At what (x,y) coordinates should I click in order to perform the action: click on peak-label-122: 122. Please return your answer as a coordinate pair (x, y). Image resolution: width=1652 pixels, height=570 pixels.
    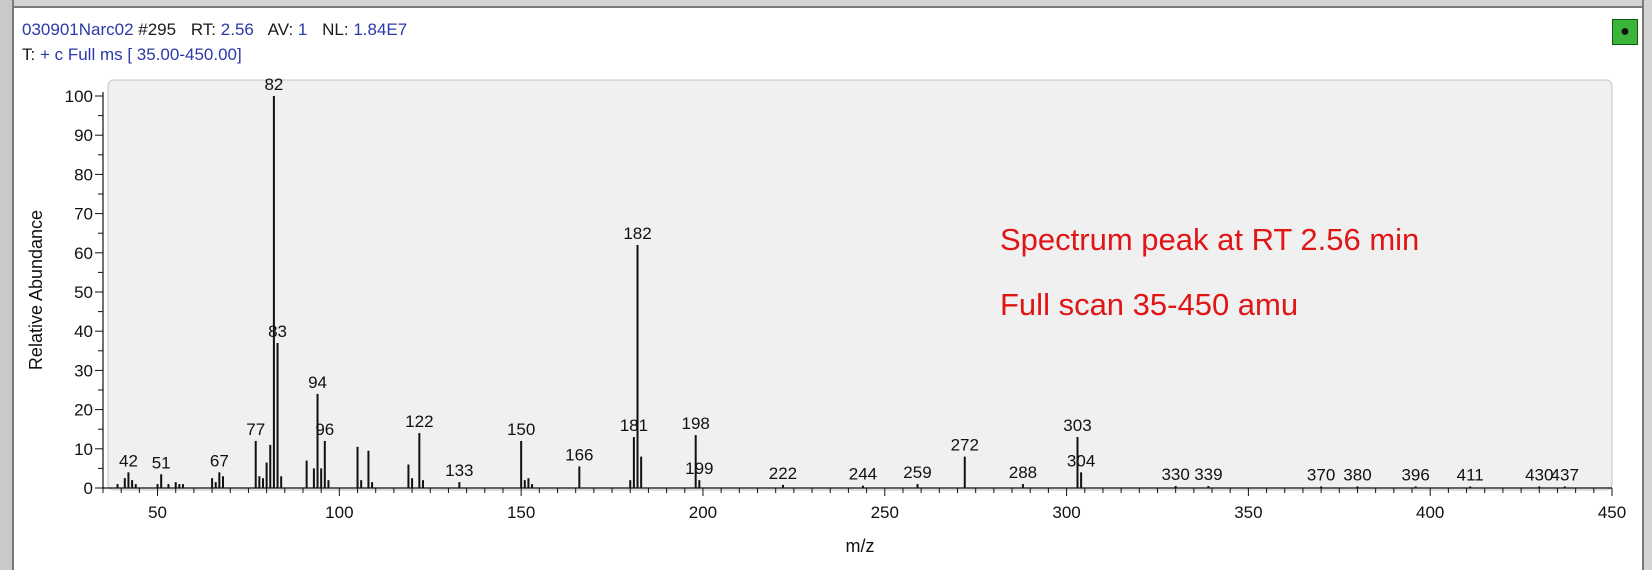
    Looking at the image, I should click on (419, 421).